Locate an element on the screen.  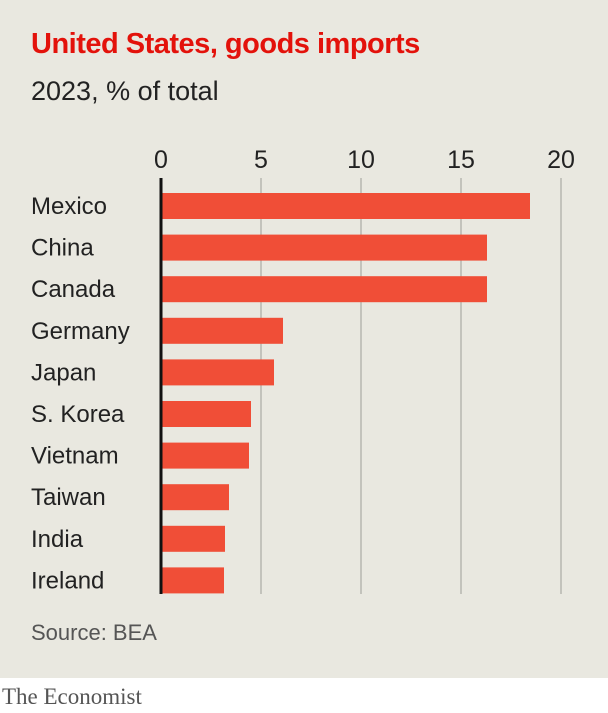
x-tick-label: 5 is located at coordinates (261, 160).